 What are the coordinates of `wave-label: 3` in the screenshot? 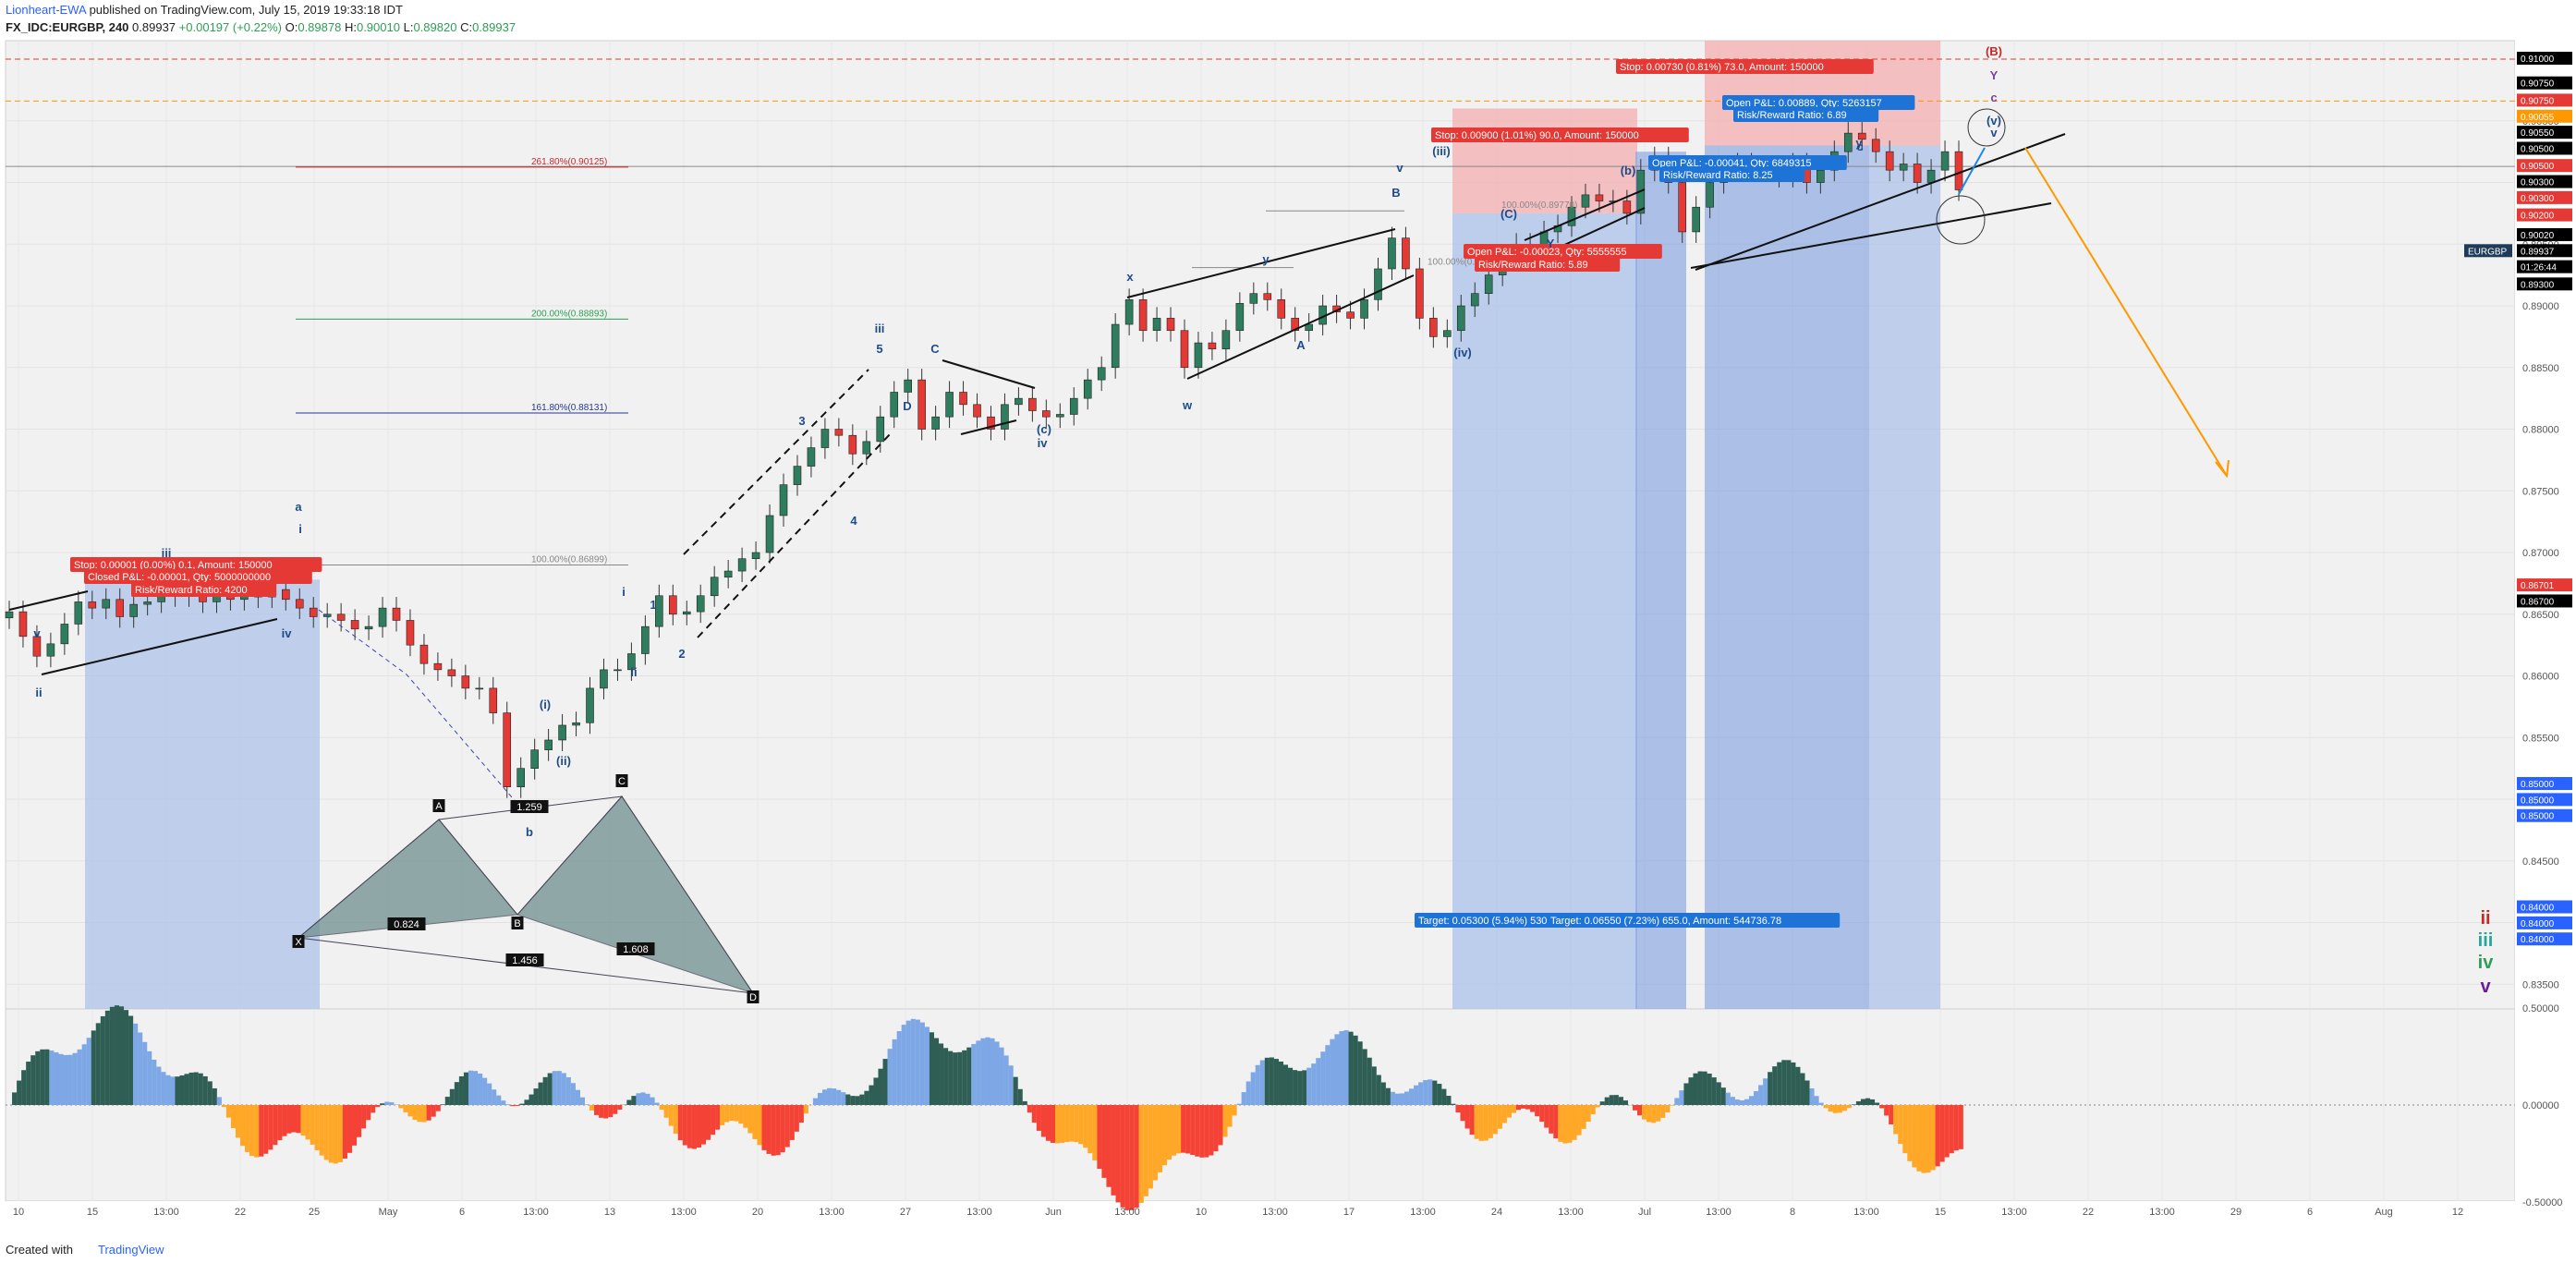 It's located at (801, 421).